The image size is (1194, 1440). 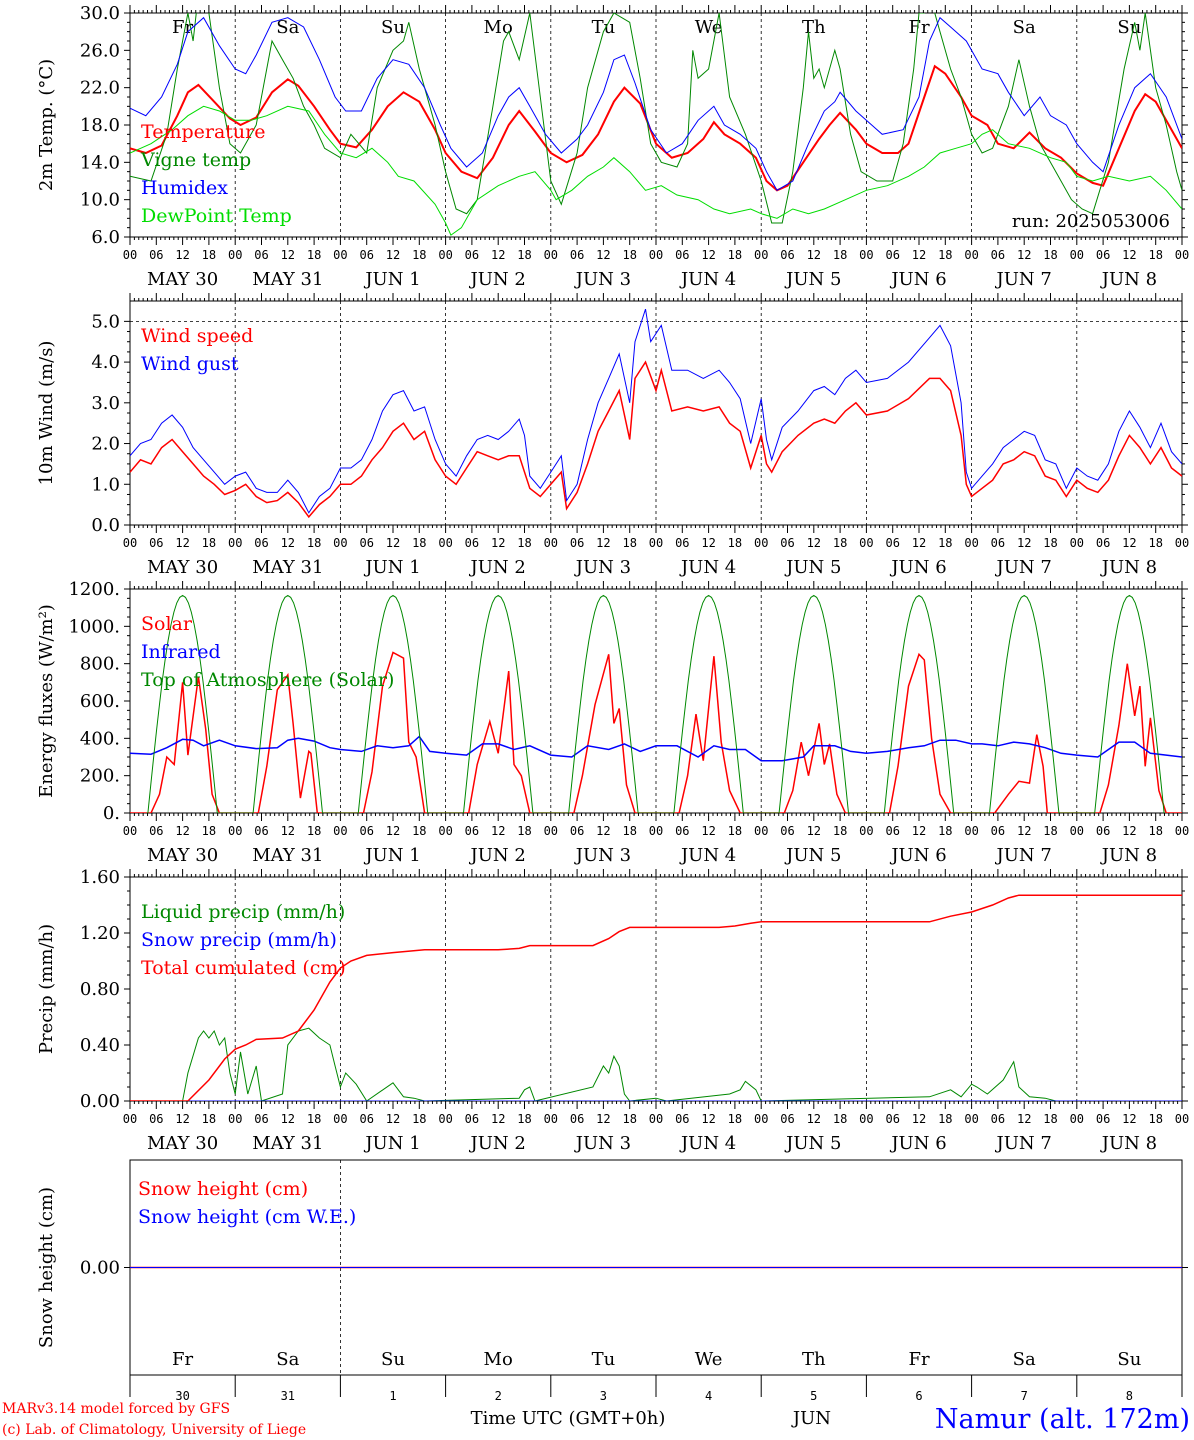 What do you see at coordinates (603, 1396) in the screenshot?
I see `day-number-label: 3` at bounding box center [603, 1396].